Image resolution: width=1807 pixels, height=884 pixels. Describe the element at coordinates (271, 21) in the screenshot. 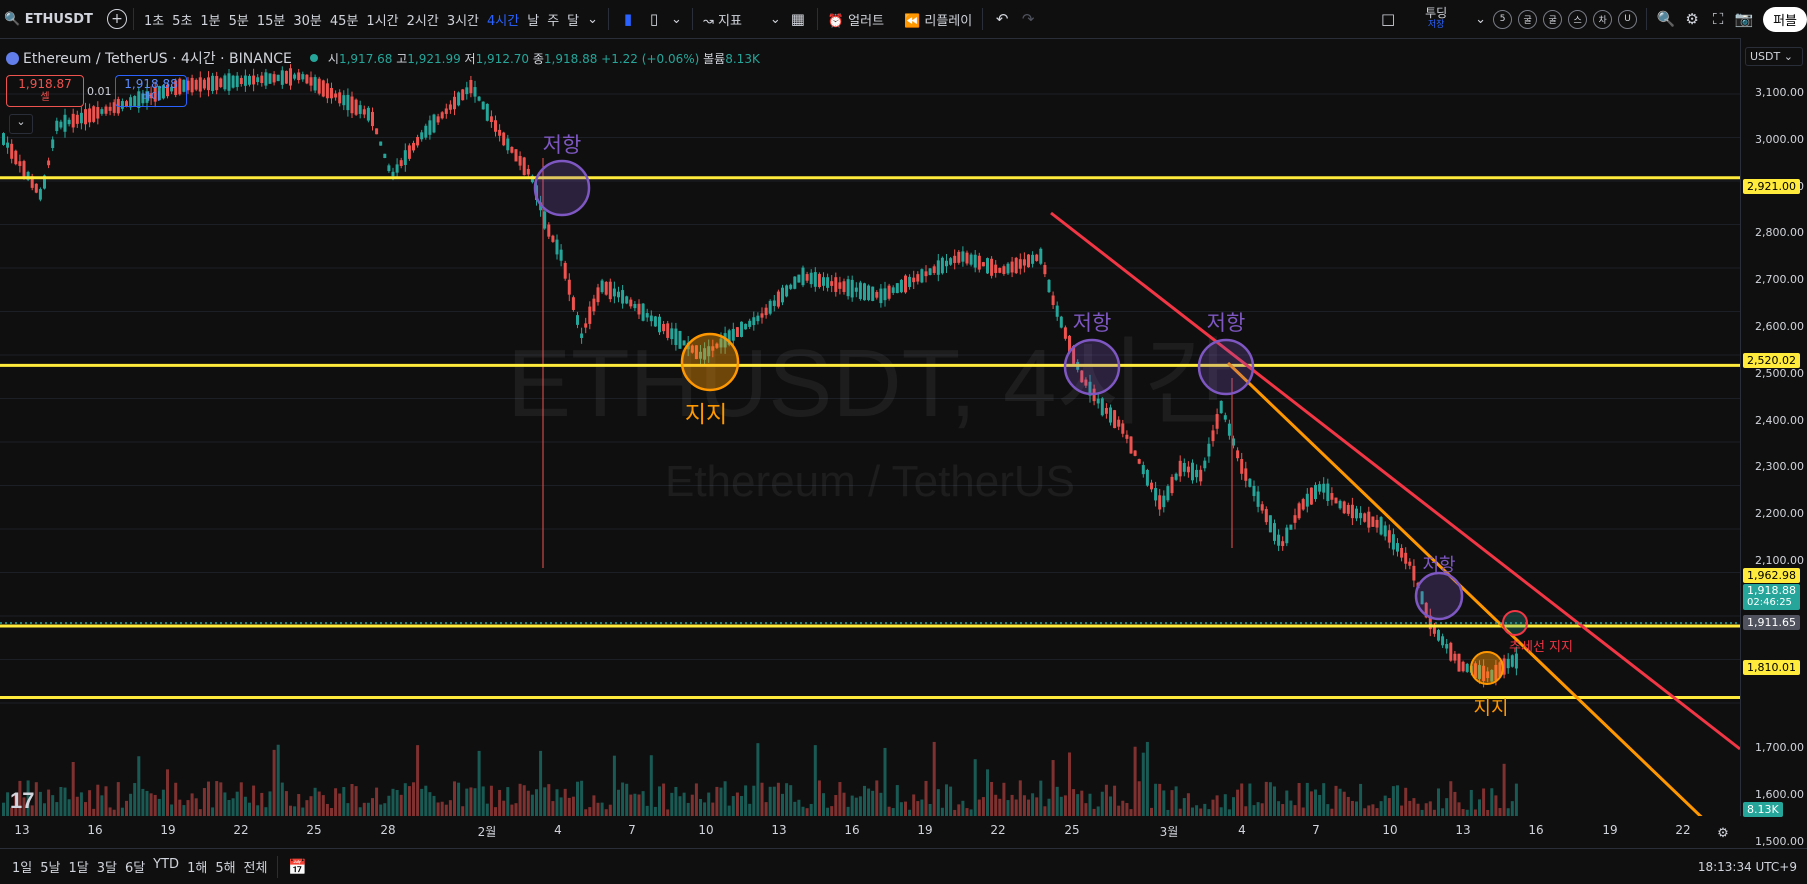

I see `interval-4: 15분` at that location.